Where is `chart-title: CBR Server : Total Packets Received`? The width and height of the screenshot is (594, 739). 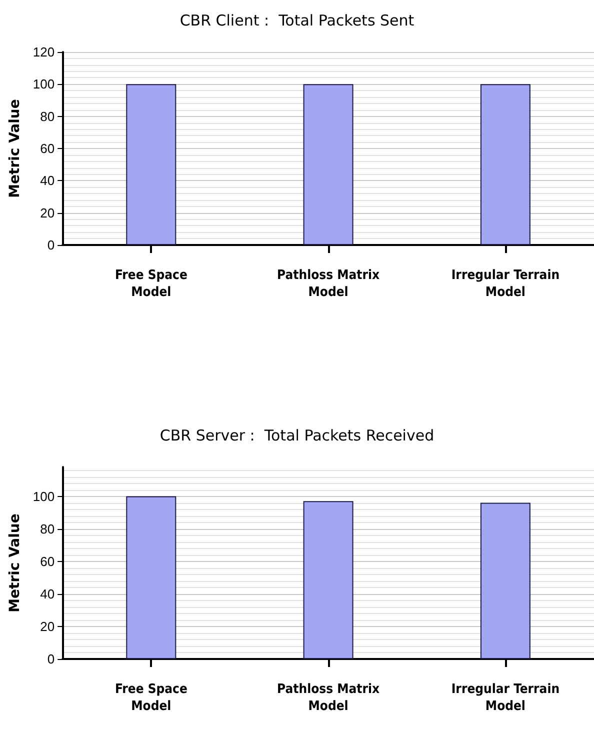
chart-title: CBR Server : Total Packets Received is located at coordinates (297, 435).